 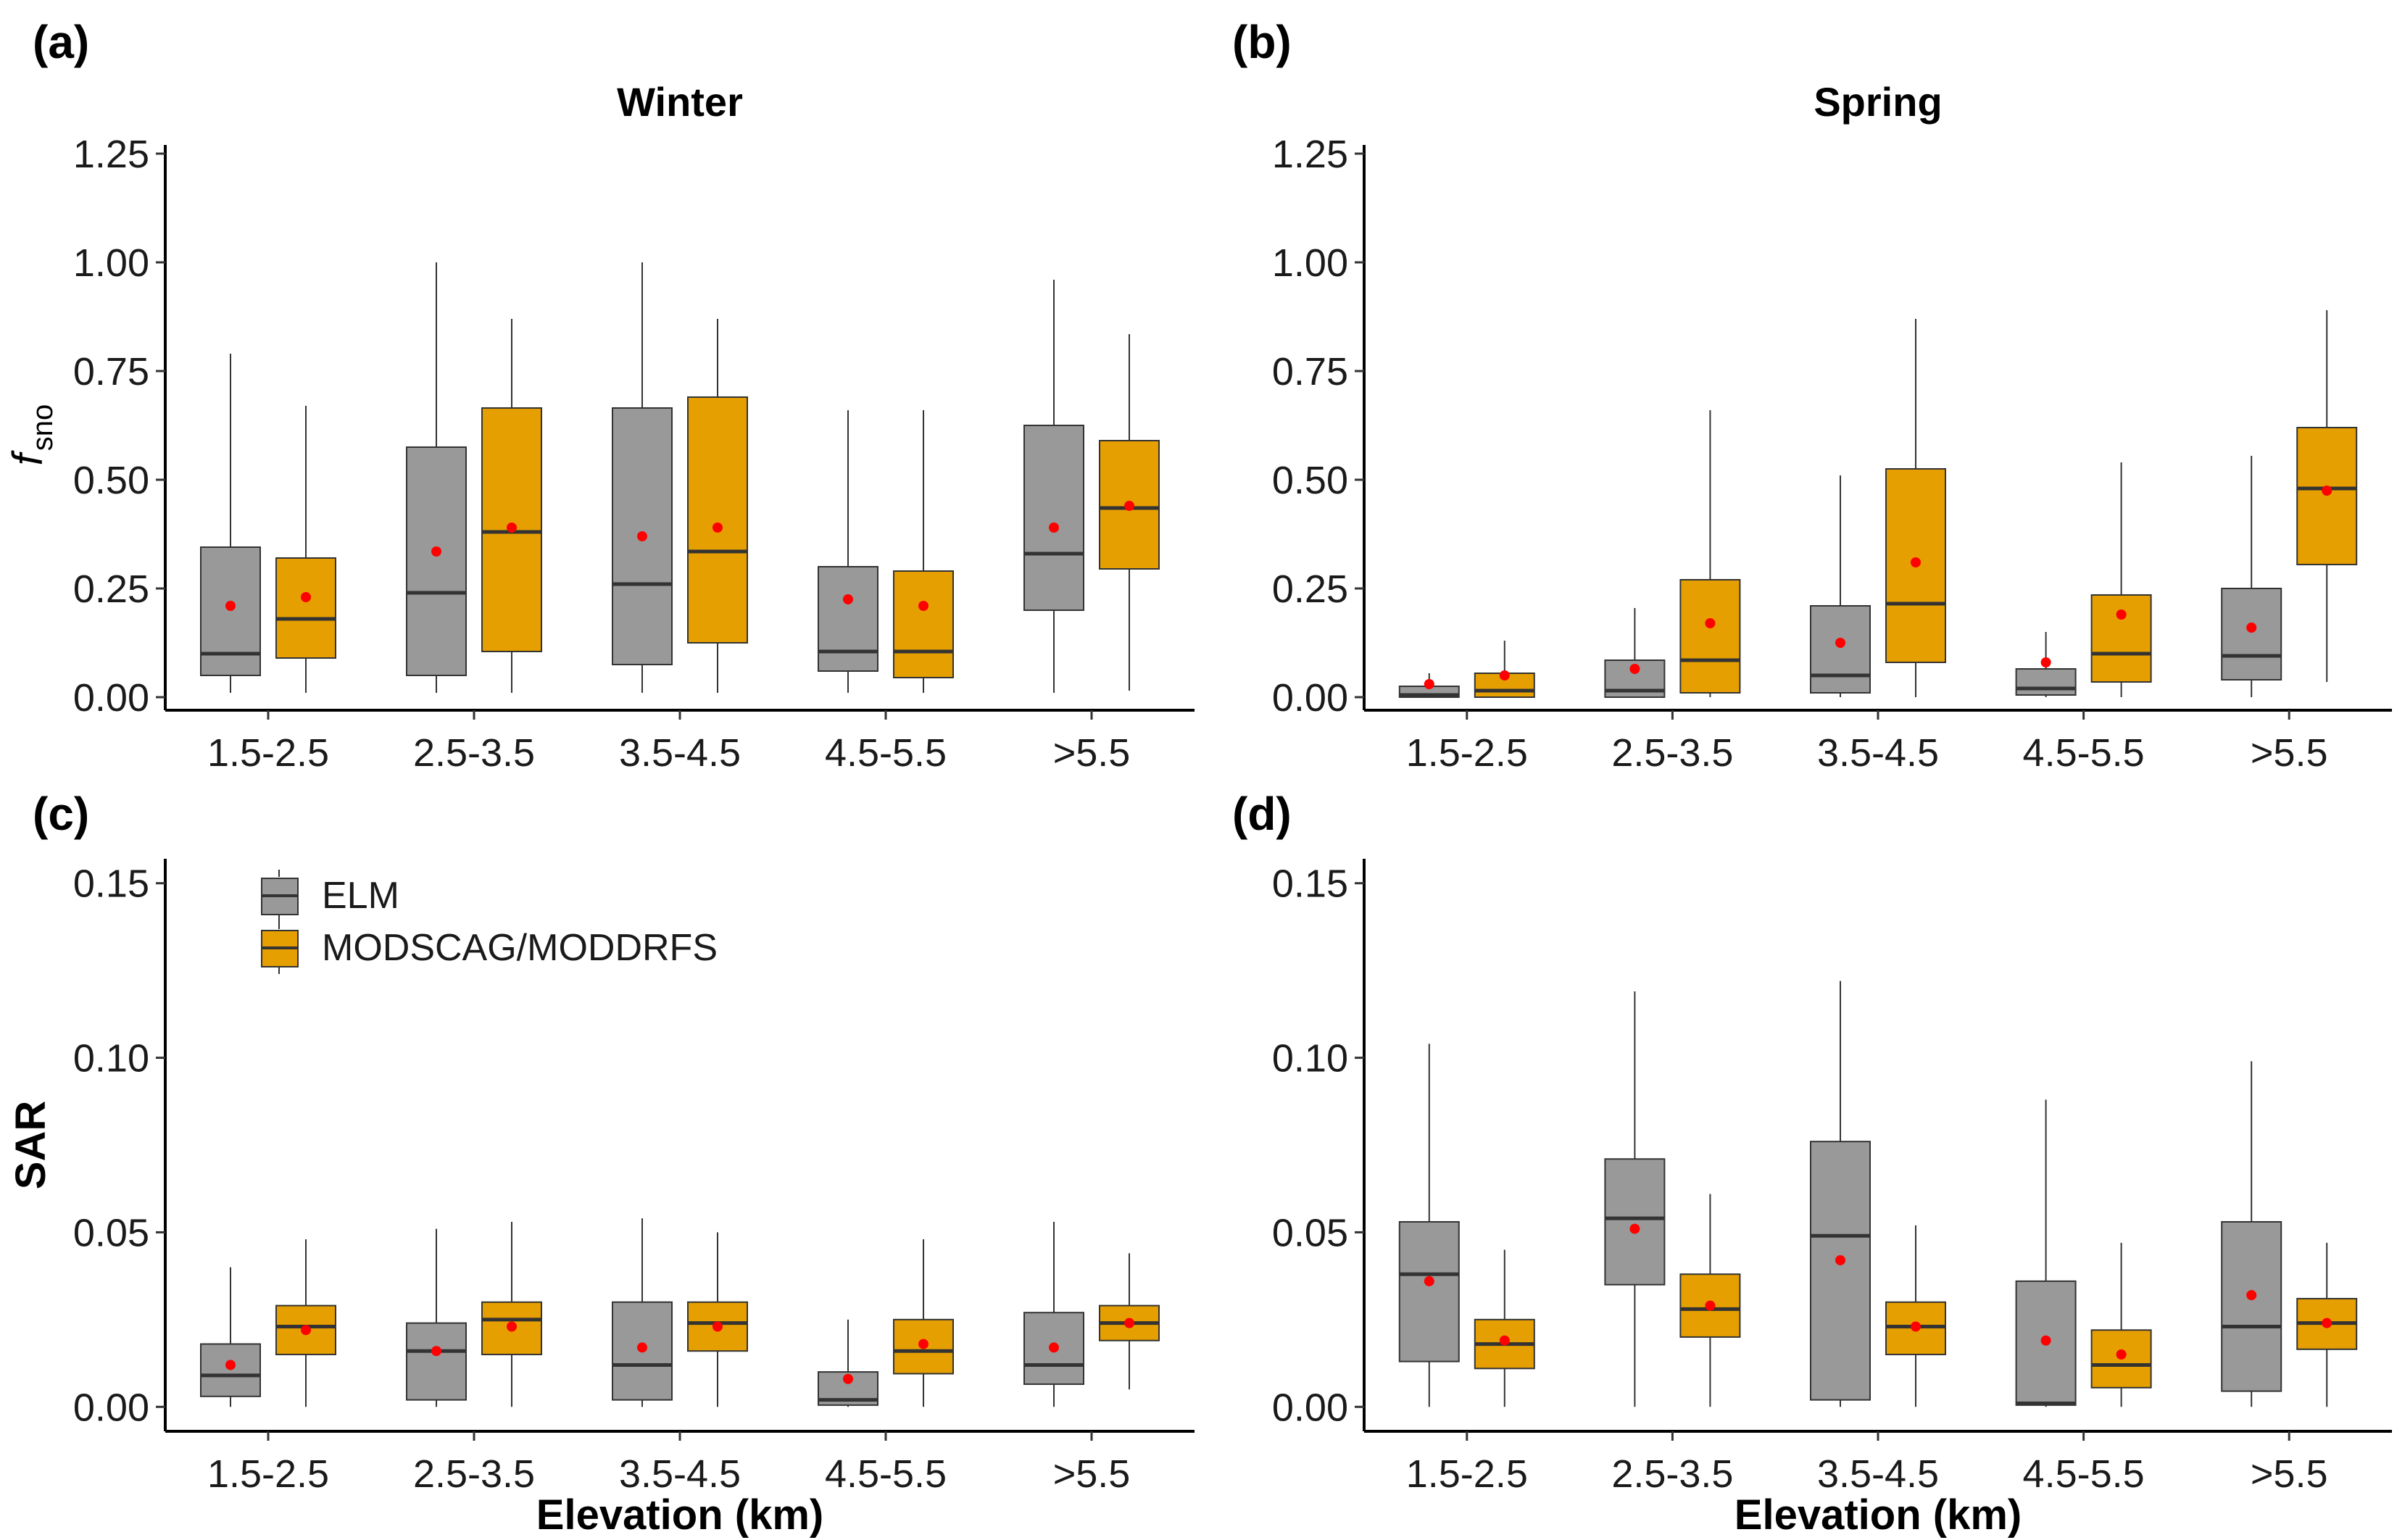 I want to click on legend-item-elm: ELM, so click(x=489, y=896).